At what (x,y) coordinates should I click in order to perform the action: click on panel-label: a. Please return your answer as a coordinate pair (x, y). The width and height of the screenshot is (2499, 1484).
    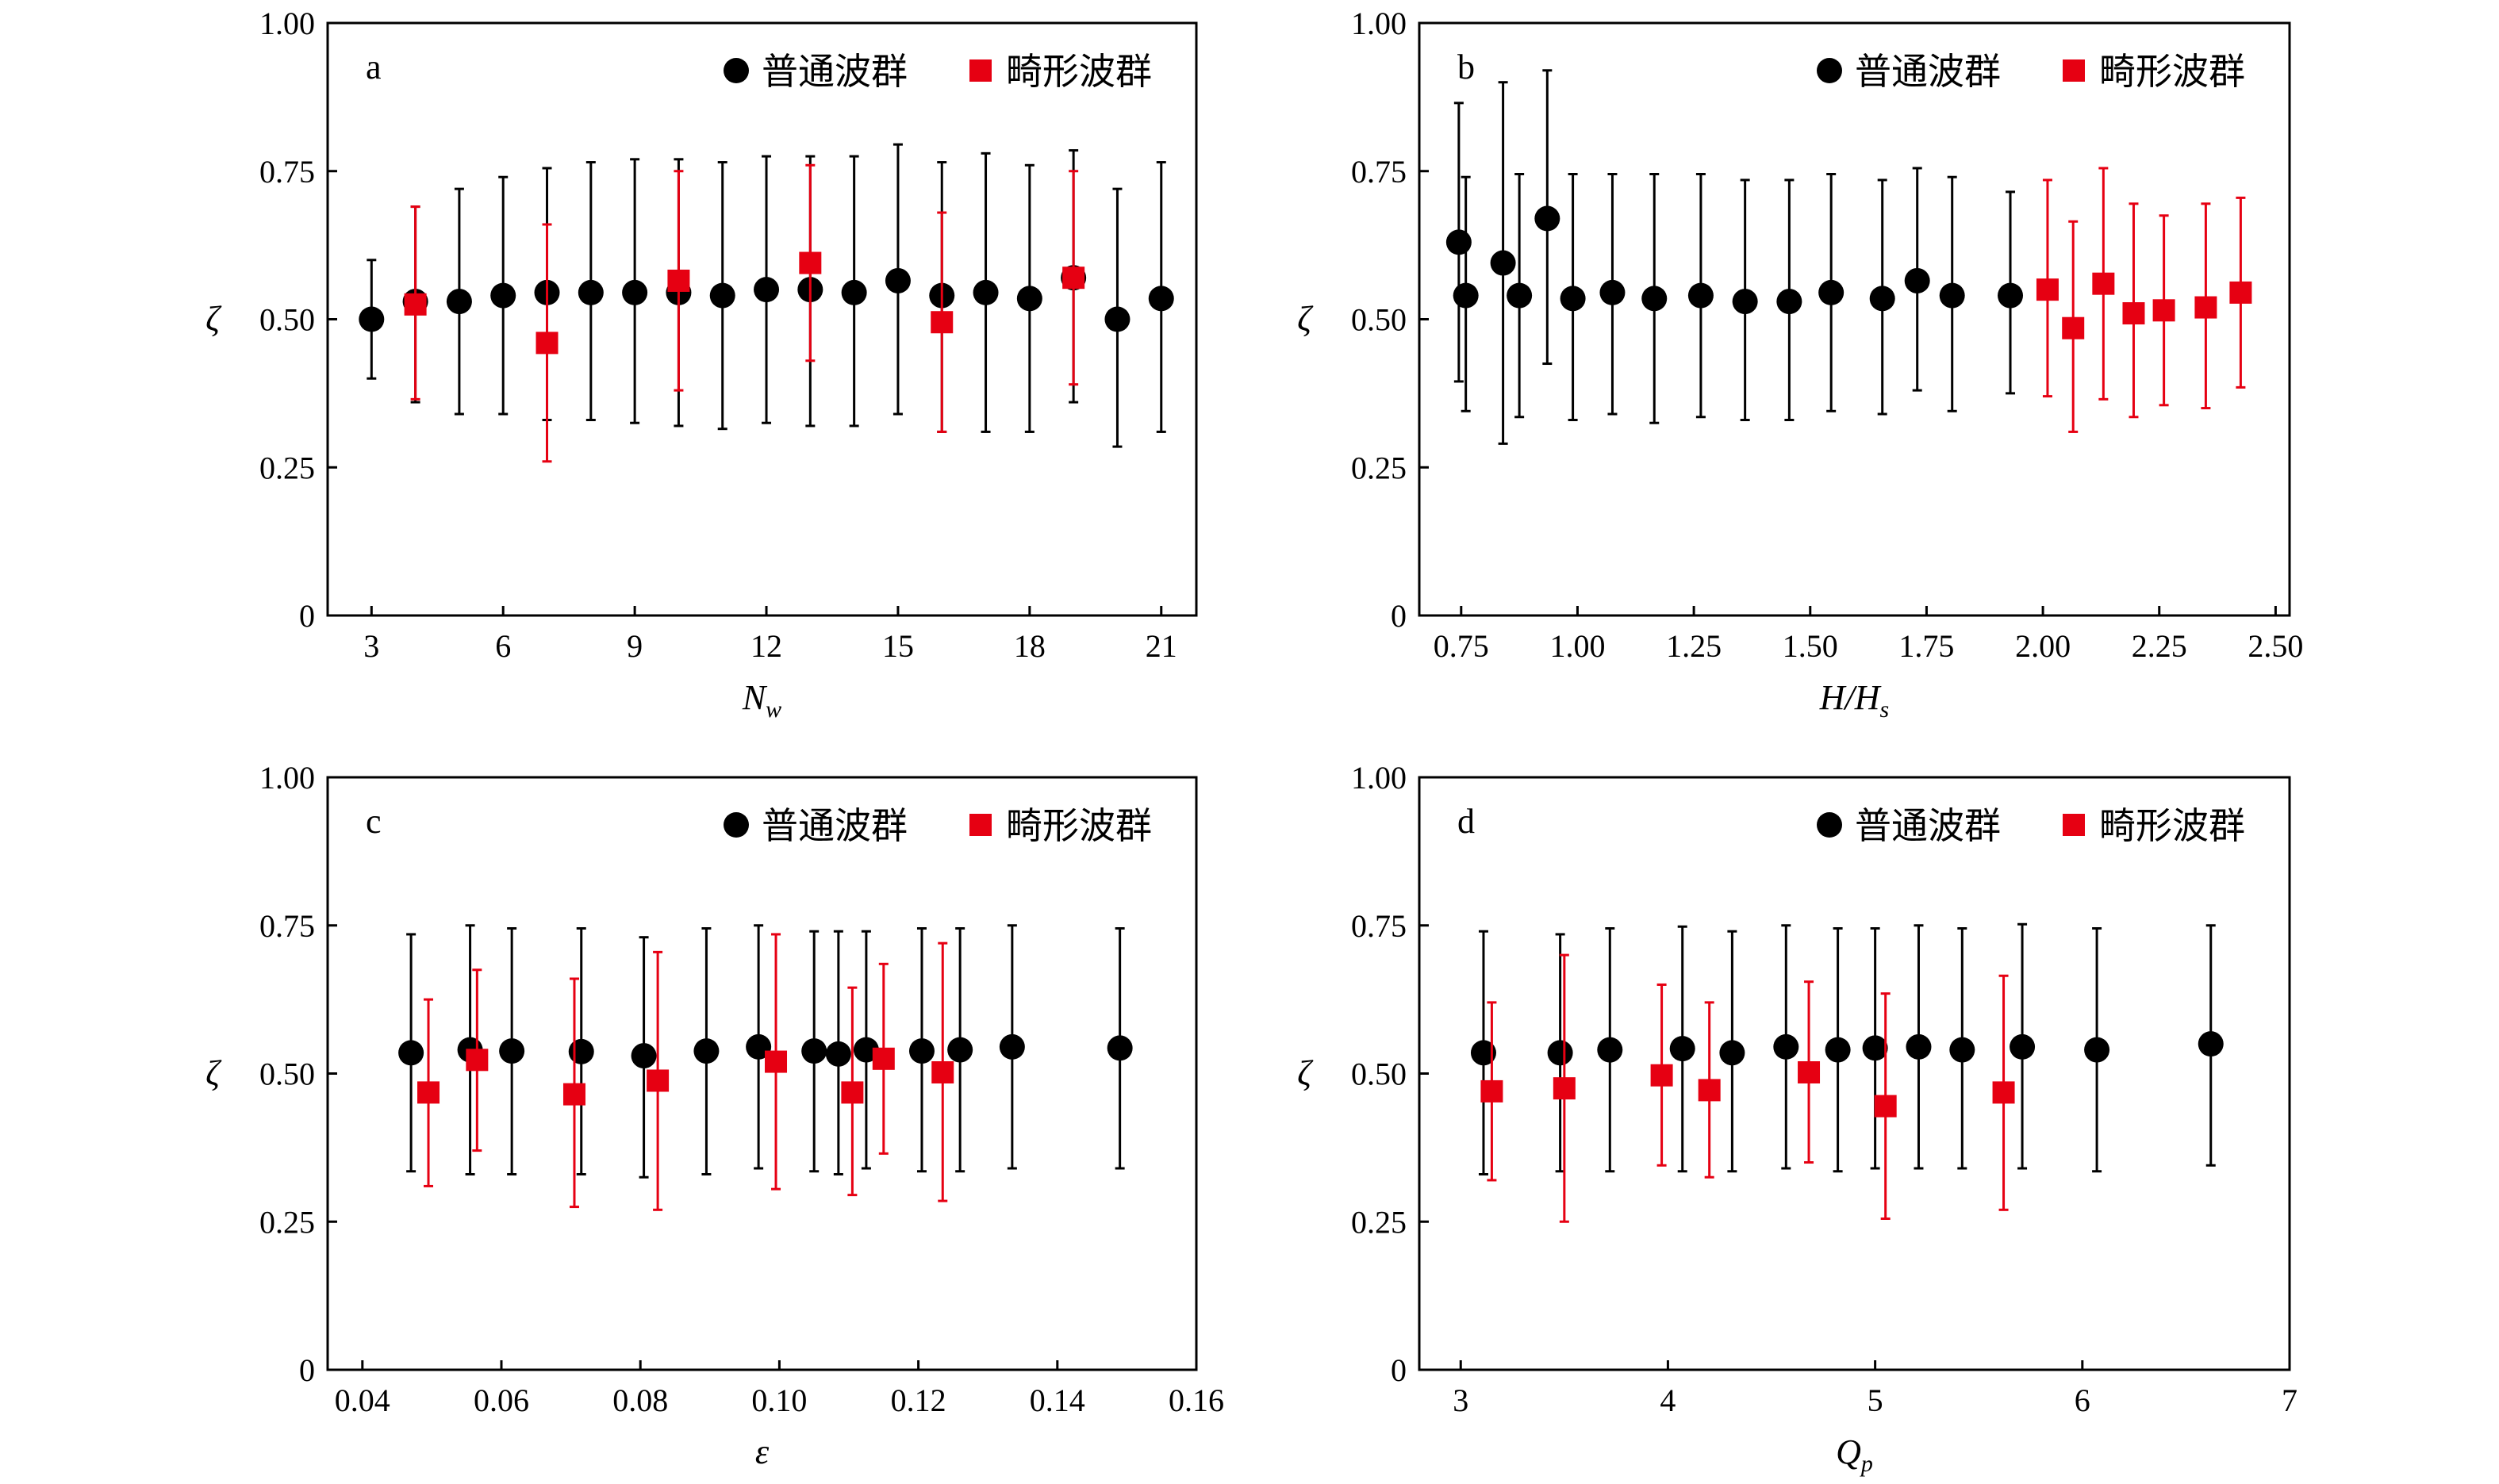
    Looking at the image, I should click on (374, 67).